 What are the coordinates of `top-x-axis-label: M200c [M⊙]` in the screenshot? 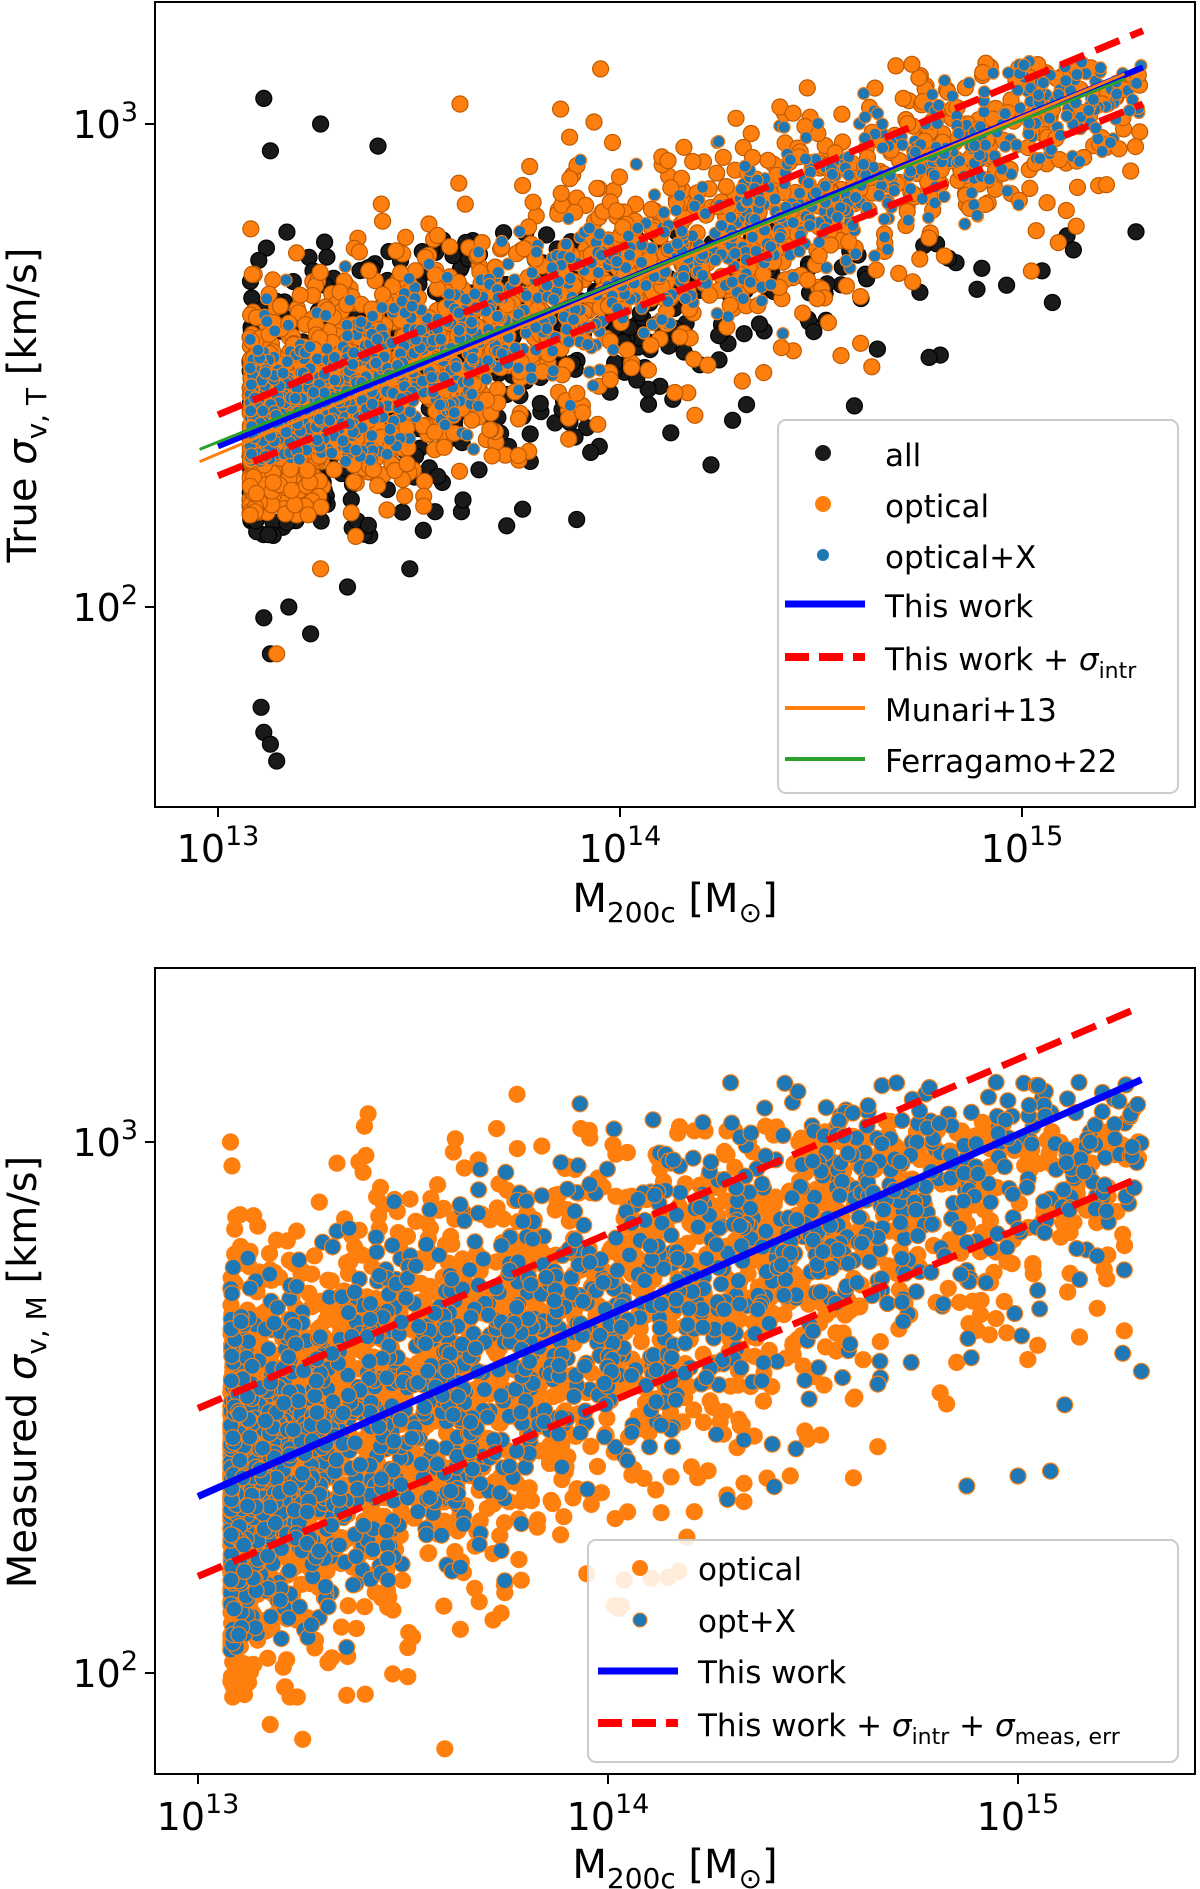 It's located at (674, 902).